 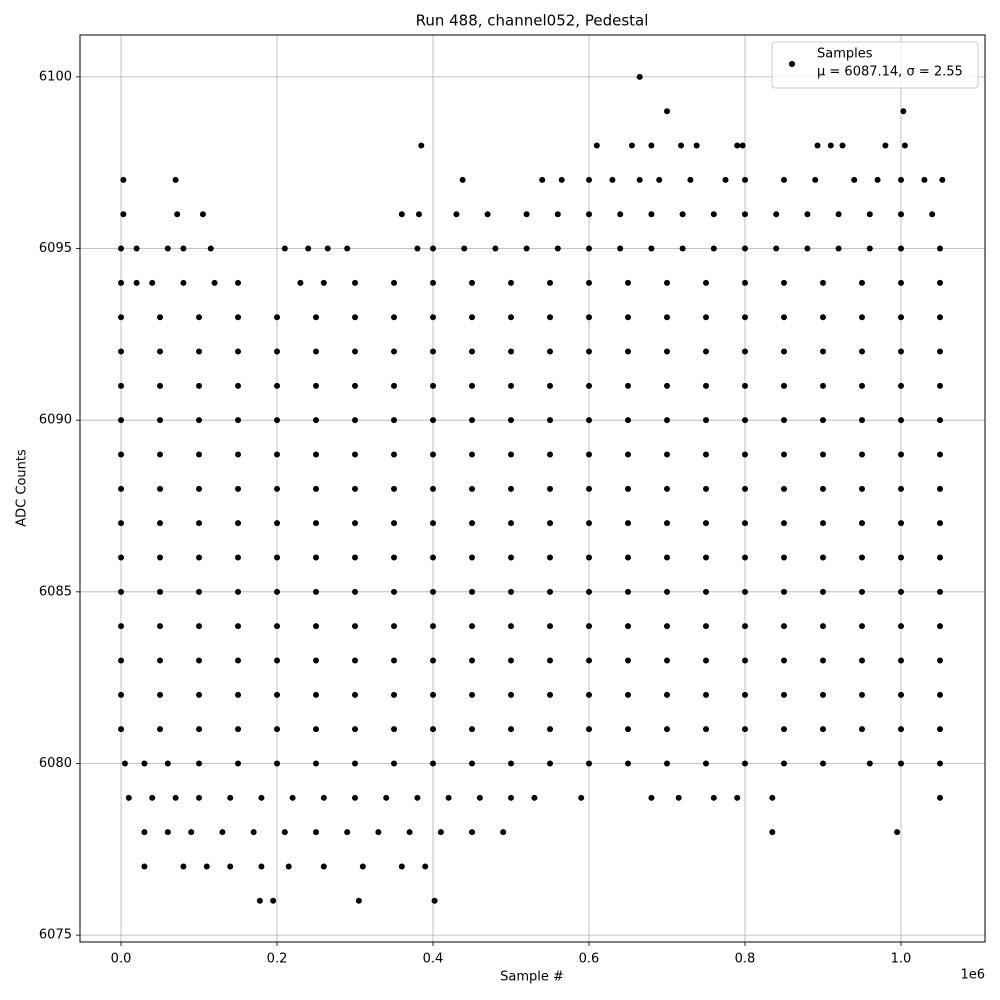 I want to click on legend: Samples μ = 6087.14, σ = 2.55, so click(x=875, y=65).